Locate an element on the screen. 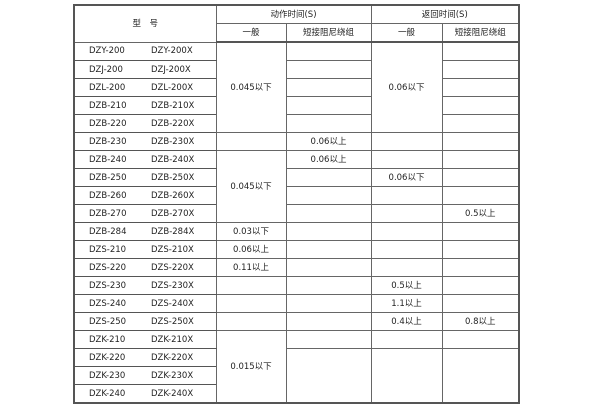 This screenshot has height=404, width=600. model-cell: DZB-270 DZB-270X is located at coordinates (145, 213).